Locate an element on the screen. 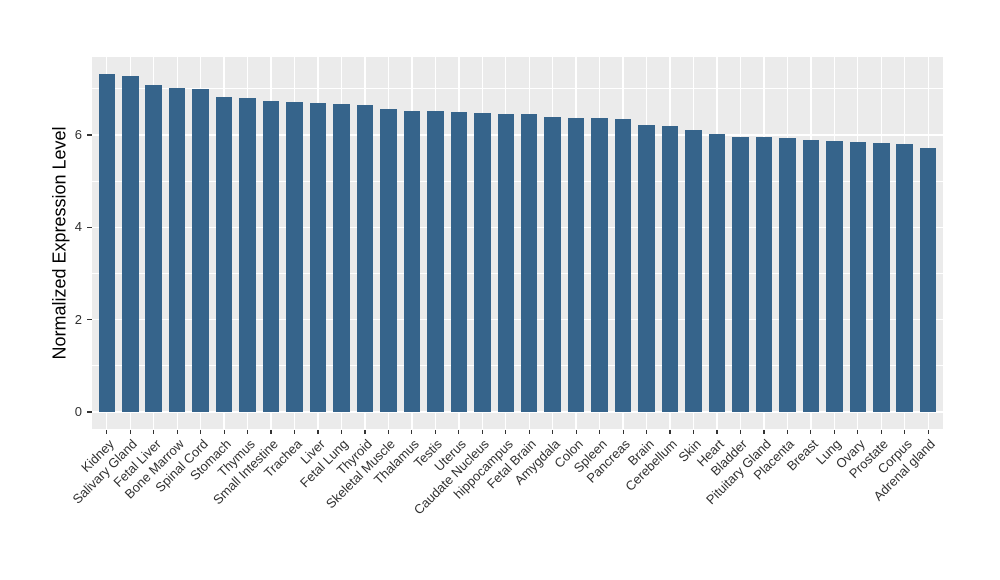  y-tick-label: 4 is located at coordinates (78, 227).